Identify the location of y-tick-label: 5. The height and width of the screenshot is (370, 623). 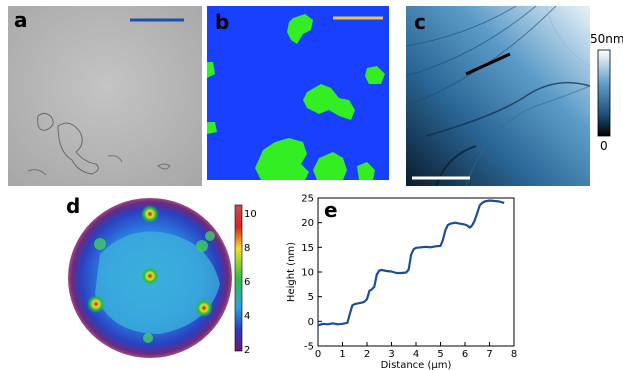
(311, 297).